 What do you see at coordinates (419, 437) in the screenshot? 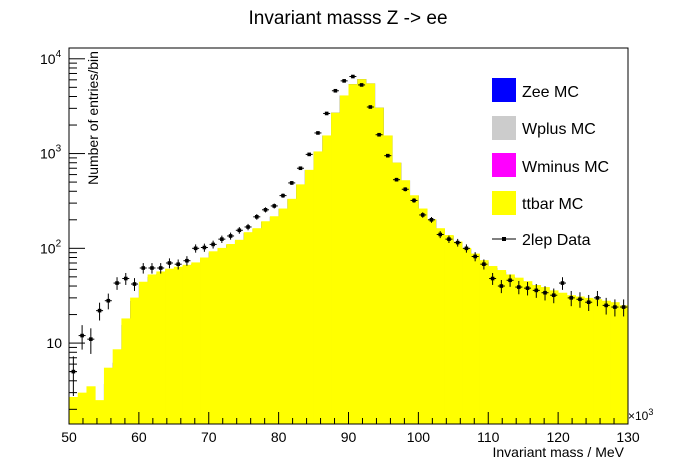
I see `x-tick-label: 100` at bounding box center [419, 437].